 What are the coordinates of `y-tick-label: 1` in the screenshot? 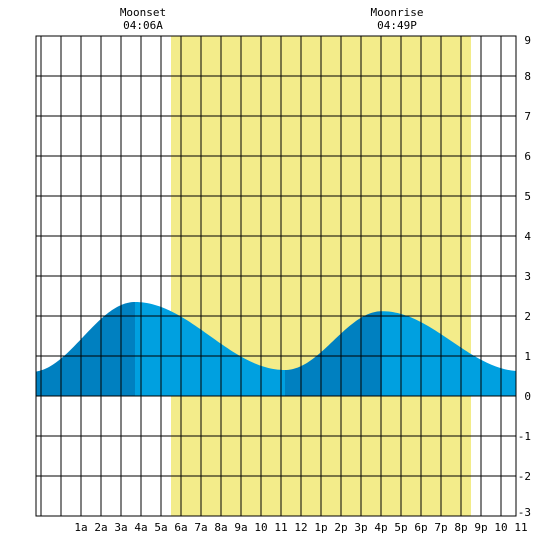 It's located at (527, 356).